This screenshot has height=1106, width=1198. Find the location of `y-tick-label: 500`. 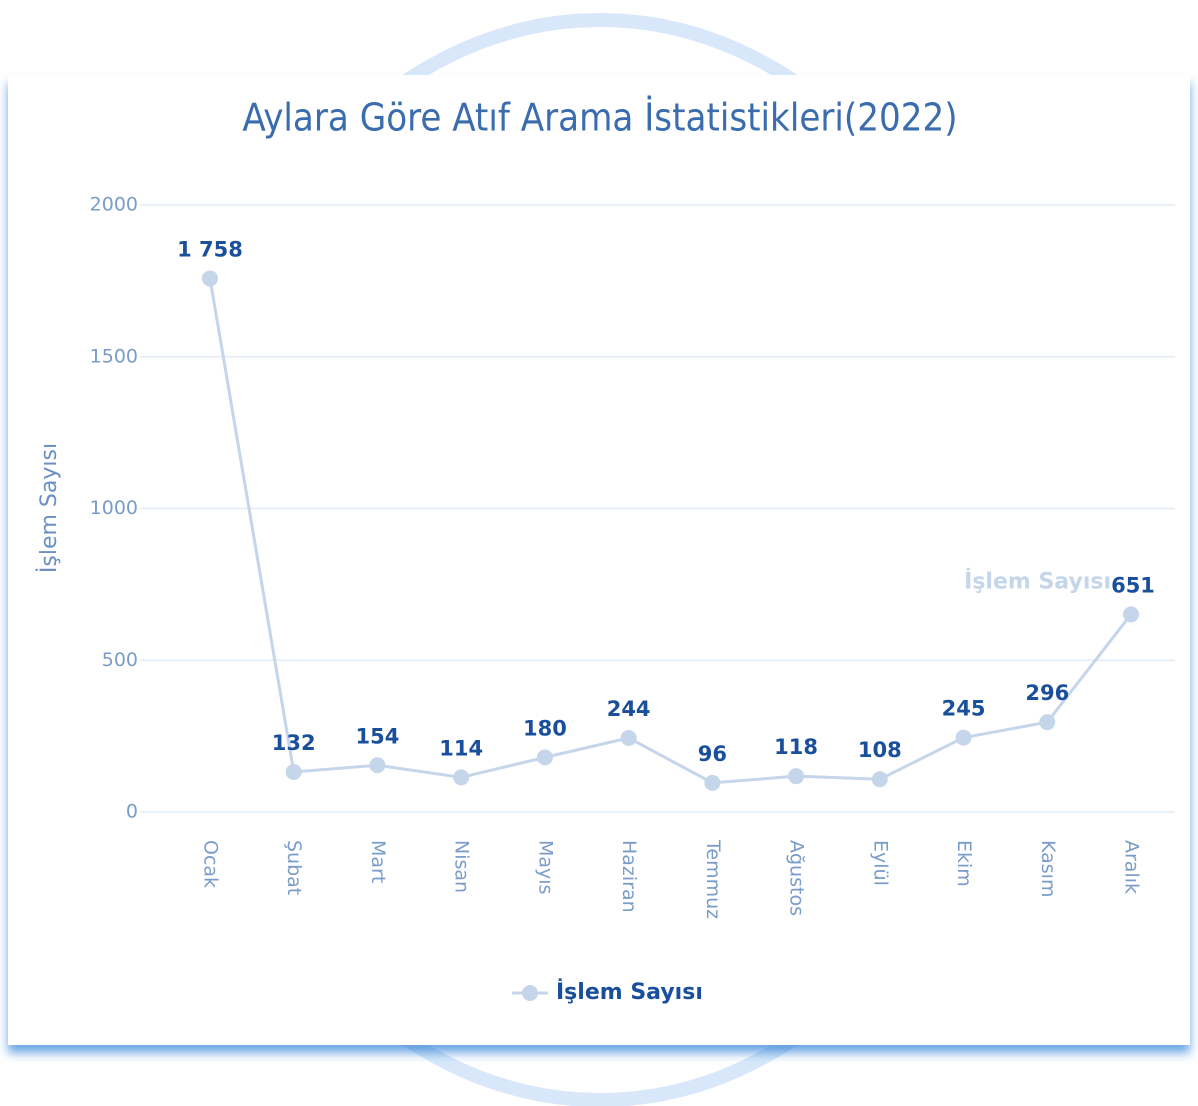

y-tick-label: 500 is located at coordinates (120, 660).